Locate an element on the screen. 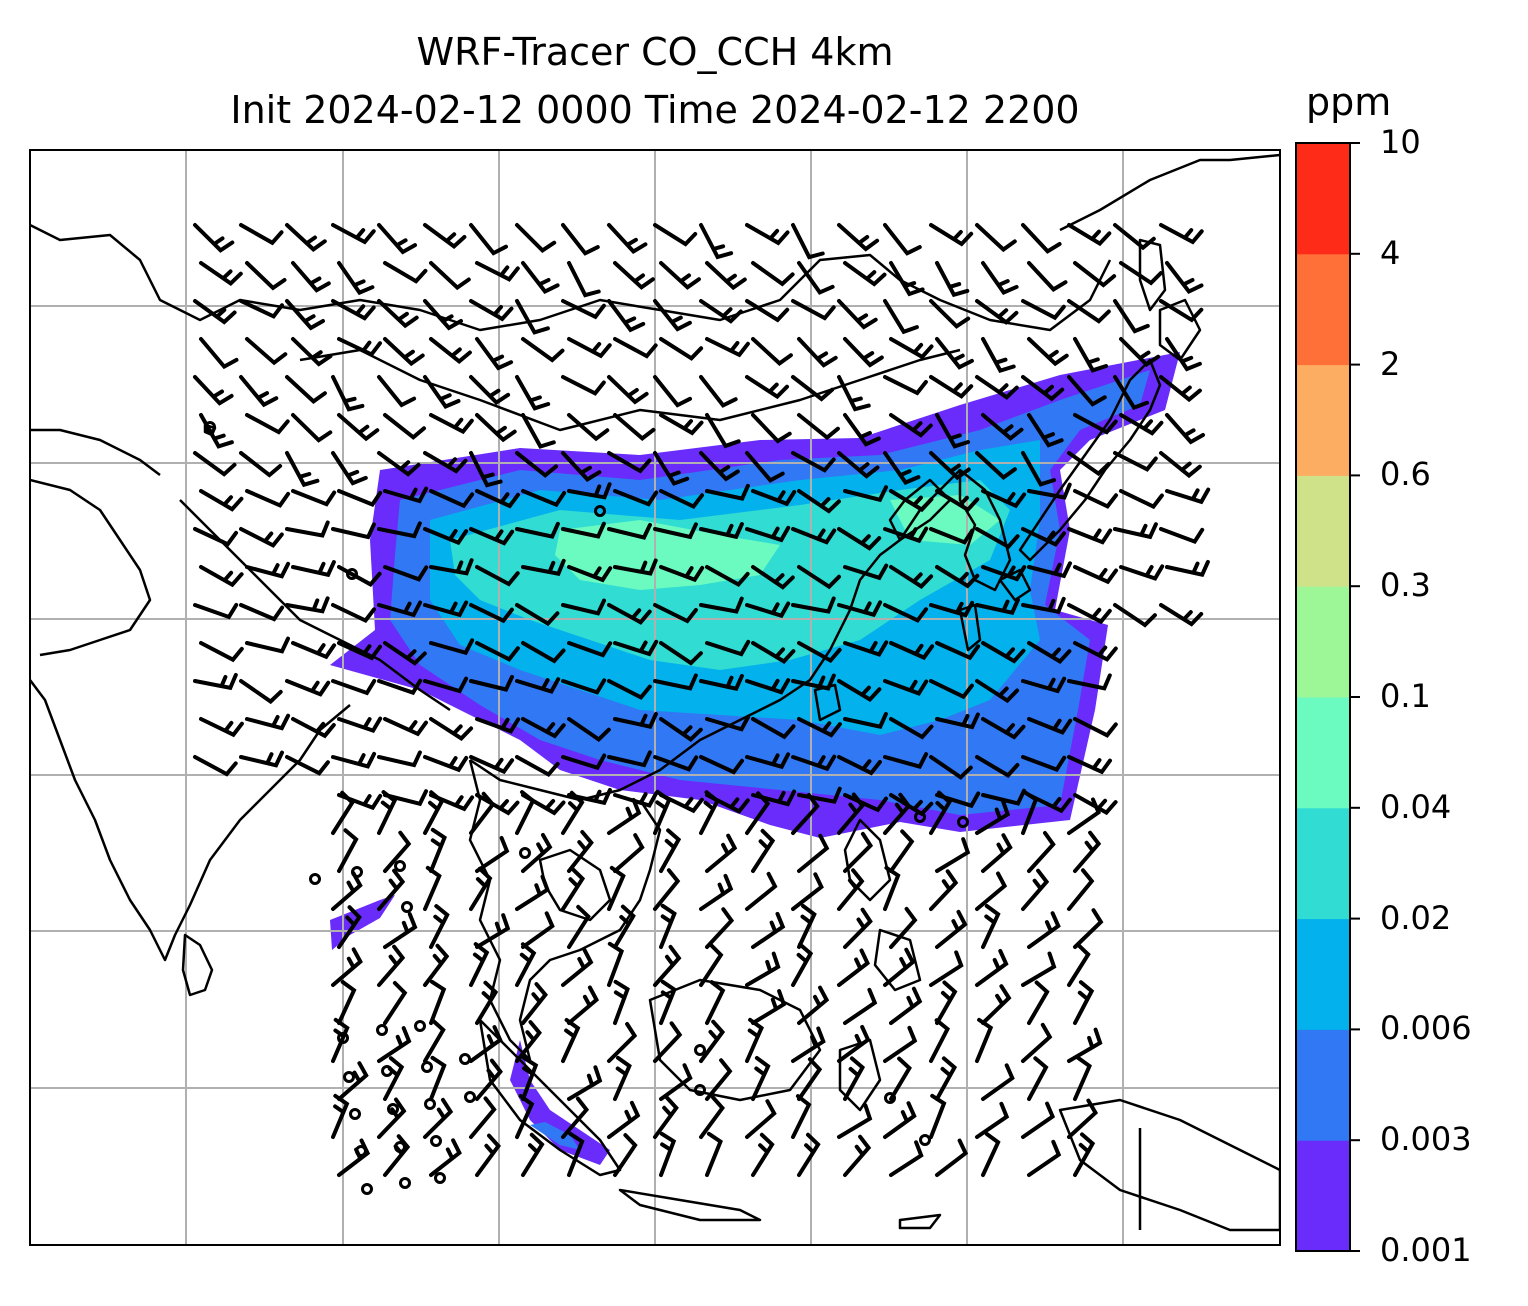 This screenshot has width=1528, height=1306. colorbar-tick-label: 4 is located at coordinates (1390, 252).